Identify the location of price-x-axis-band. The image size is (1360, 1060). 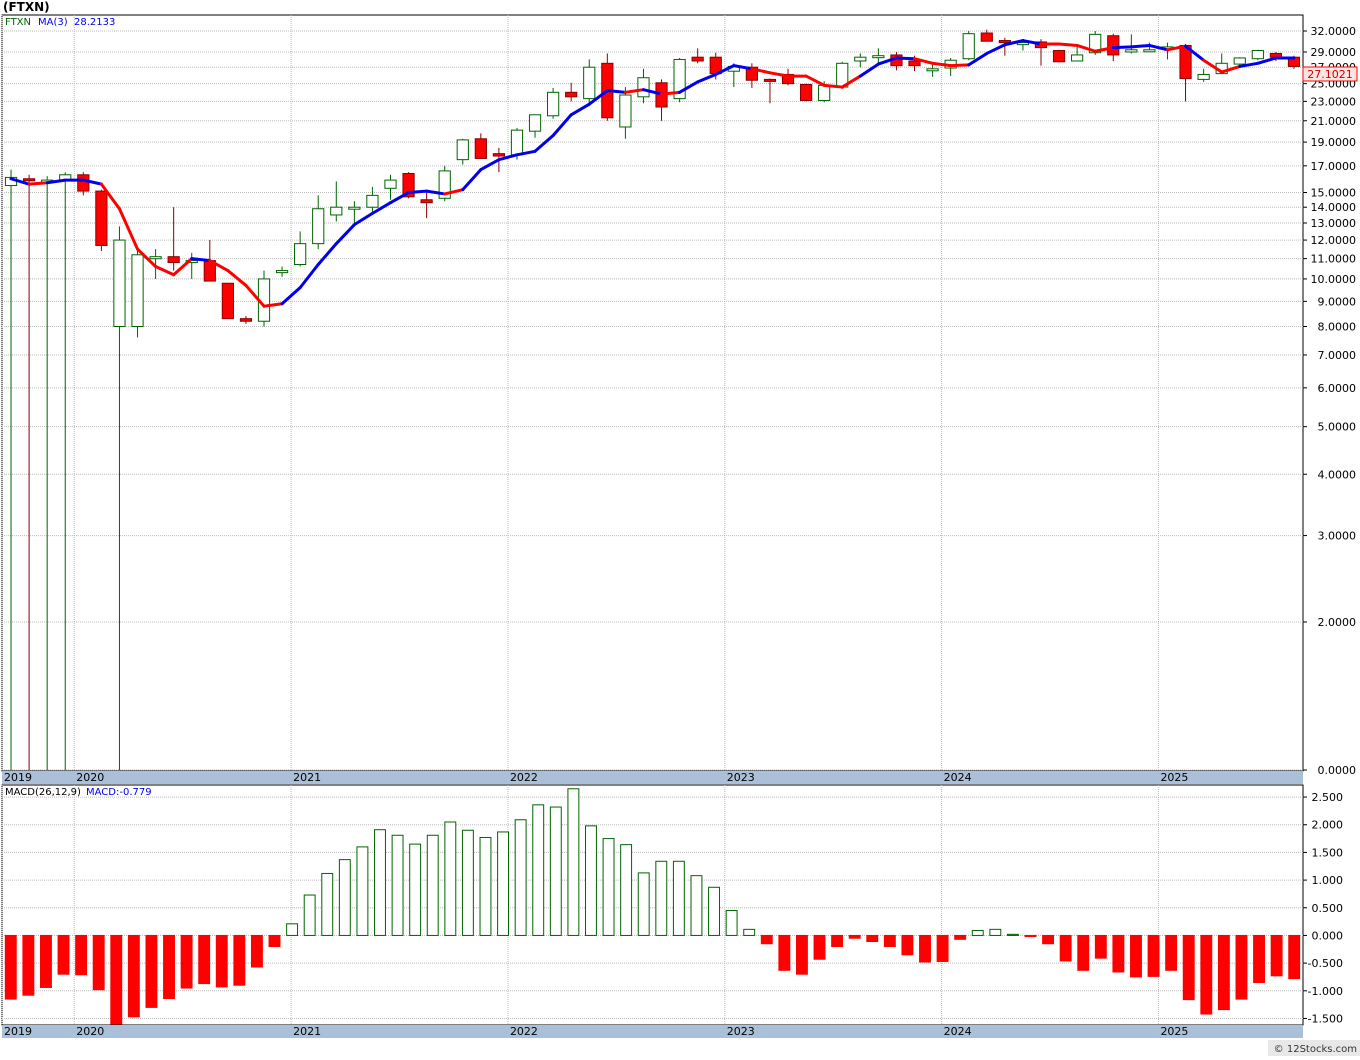
(652, 777).